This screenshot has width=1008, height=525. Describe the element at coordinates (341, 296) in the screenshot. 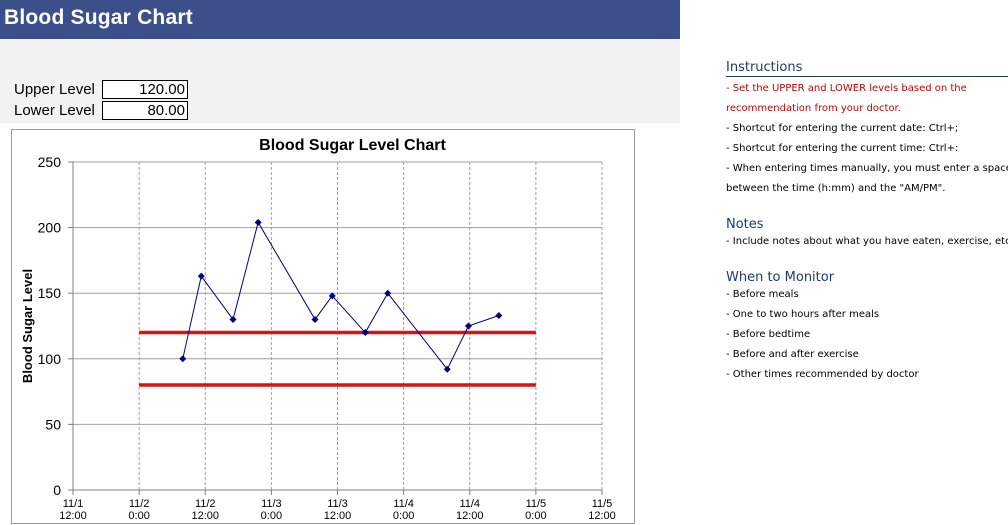

I see `series-line` at that location.